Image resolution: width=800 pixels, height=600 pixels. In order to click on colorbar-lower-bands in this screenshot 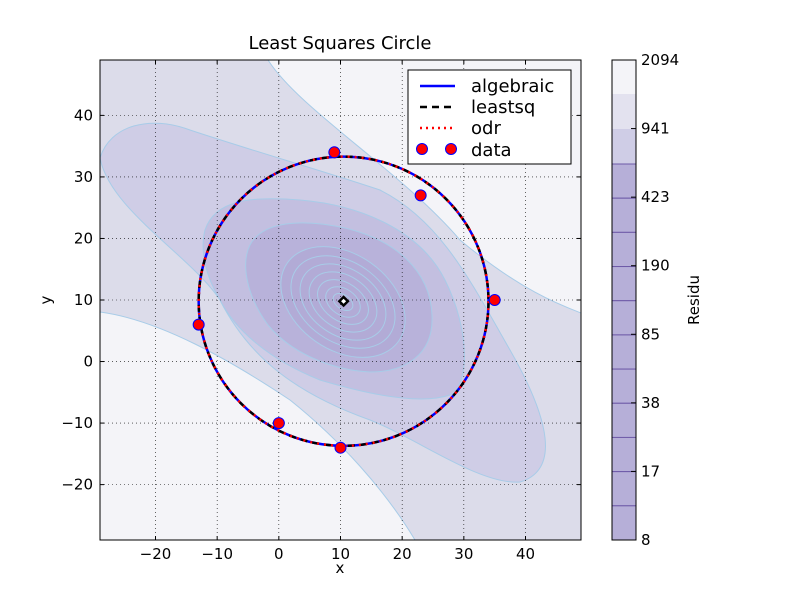, I will do `click(624, 352)`.